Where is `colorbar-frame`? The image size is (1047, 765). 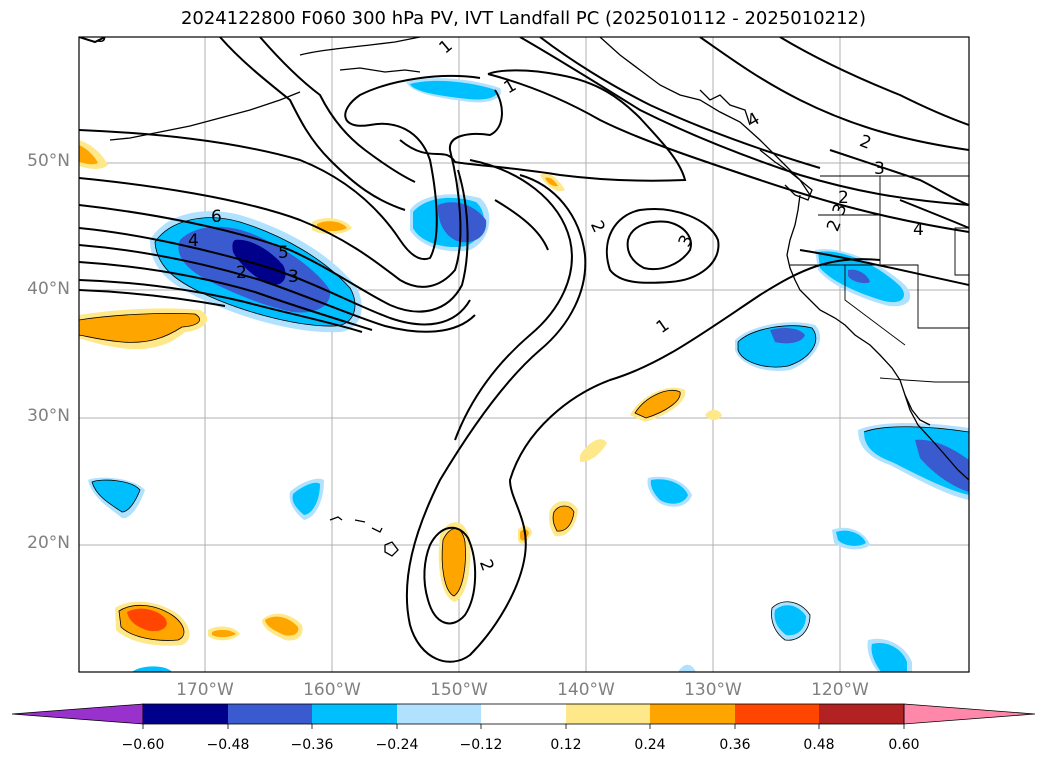 colorbar-frame is located at coordinates (523, 714).